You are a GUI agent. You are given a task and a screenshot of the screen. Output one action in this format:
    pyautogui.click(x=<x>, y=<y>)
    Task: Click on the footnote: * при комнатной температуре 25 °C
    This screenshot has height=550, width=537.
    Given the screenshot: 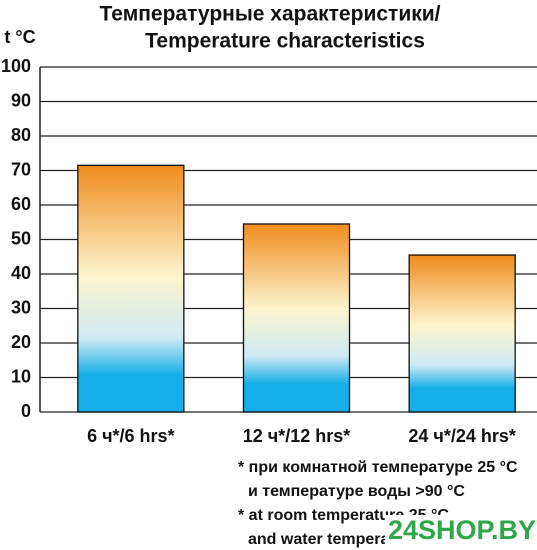 What is the action you would take?
    pyautogui.click(x=378, y=467)
    